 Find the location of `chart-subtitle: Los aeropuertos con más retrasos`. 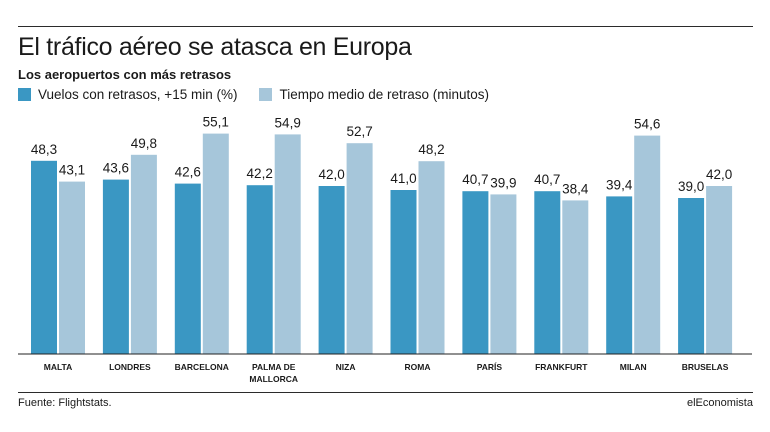

chart-subtitle: Los aeropuertos con más retrasos is located at coordinates (125, 74).